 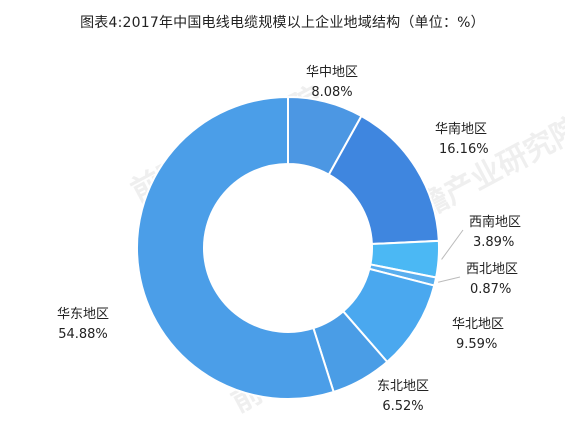 I want to click on slice-value-label: 3.89%, so click(x=493, y=242).